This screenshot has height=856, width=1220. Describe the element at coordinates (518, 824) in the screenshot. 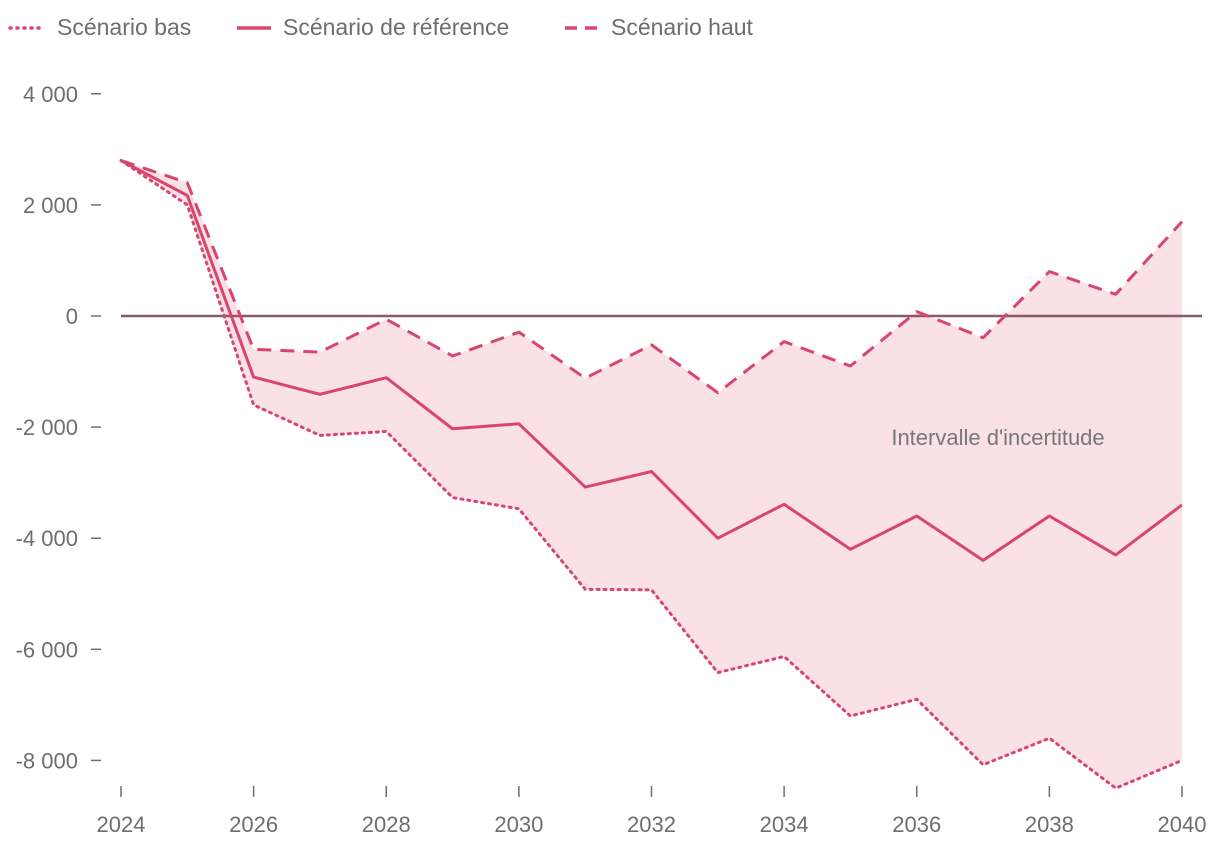

I see `x-tick-label: 2030` at that location.